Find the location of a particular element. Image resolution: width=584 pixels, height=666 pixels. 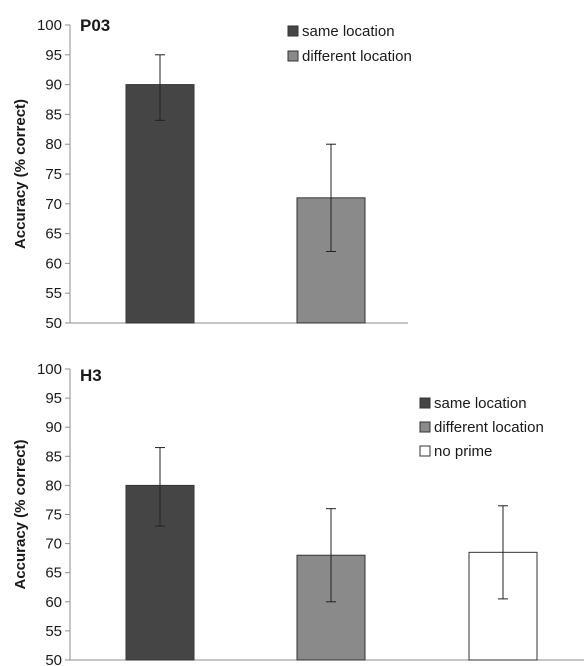

legend: same location different location is located at coordinates (349, 44).